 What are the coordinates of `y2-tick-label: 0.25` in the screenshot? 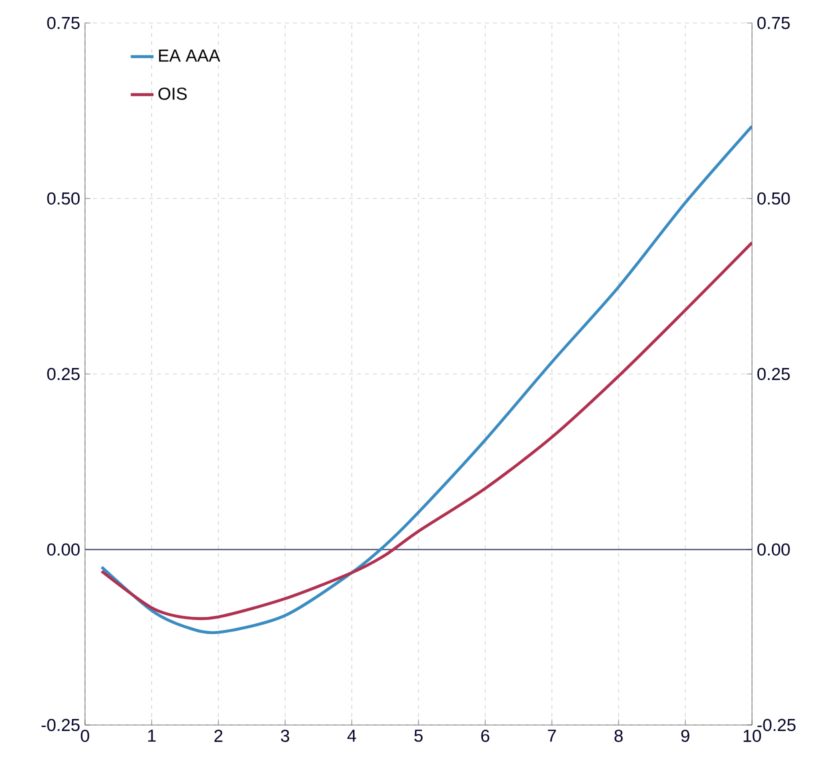 It's located at (773, 374).